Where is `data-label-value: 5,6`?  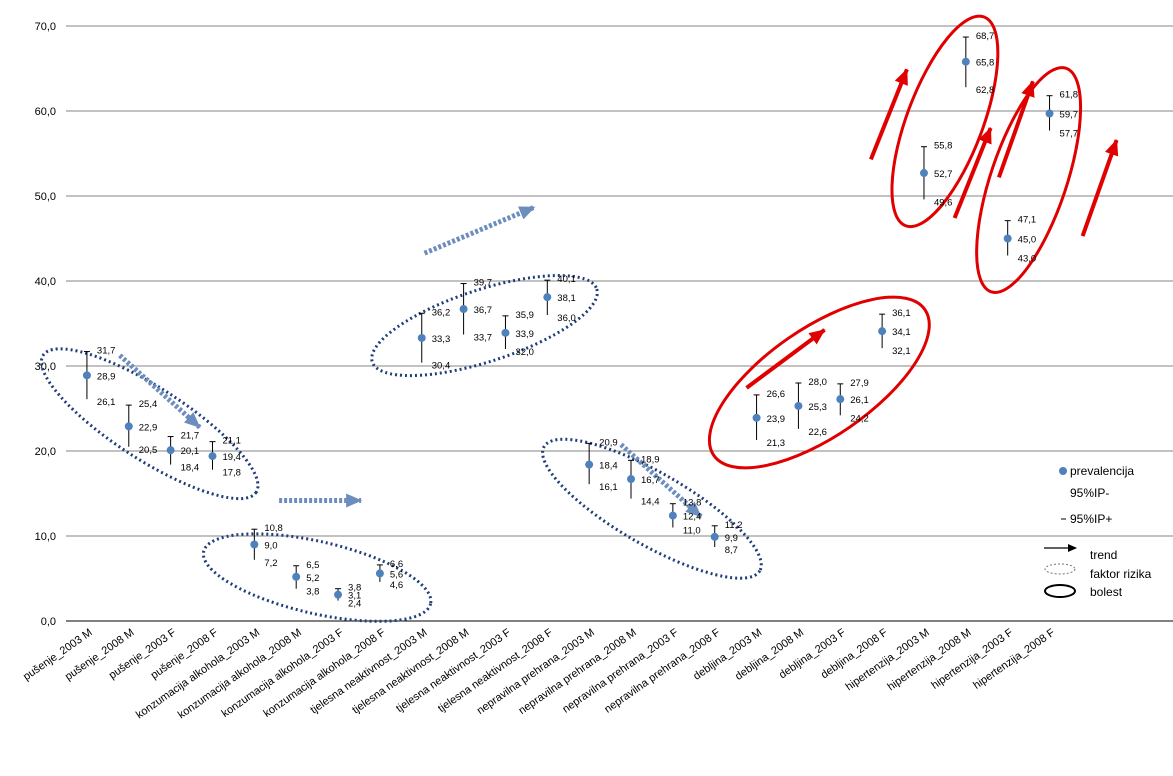 data-label-value: 5,6 is located at coordinates (396, 574).